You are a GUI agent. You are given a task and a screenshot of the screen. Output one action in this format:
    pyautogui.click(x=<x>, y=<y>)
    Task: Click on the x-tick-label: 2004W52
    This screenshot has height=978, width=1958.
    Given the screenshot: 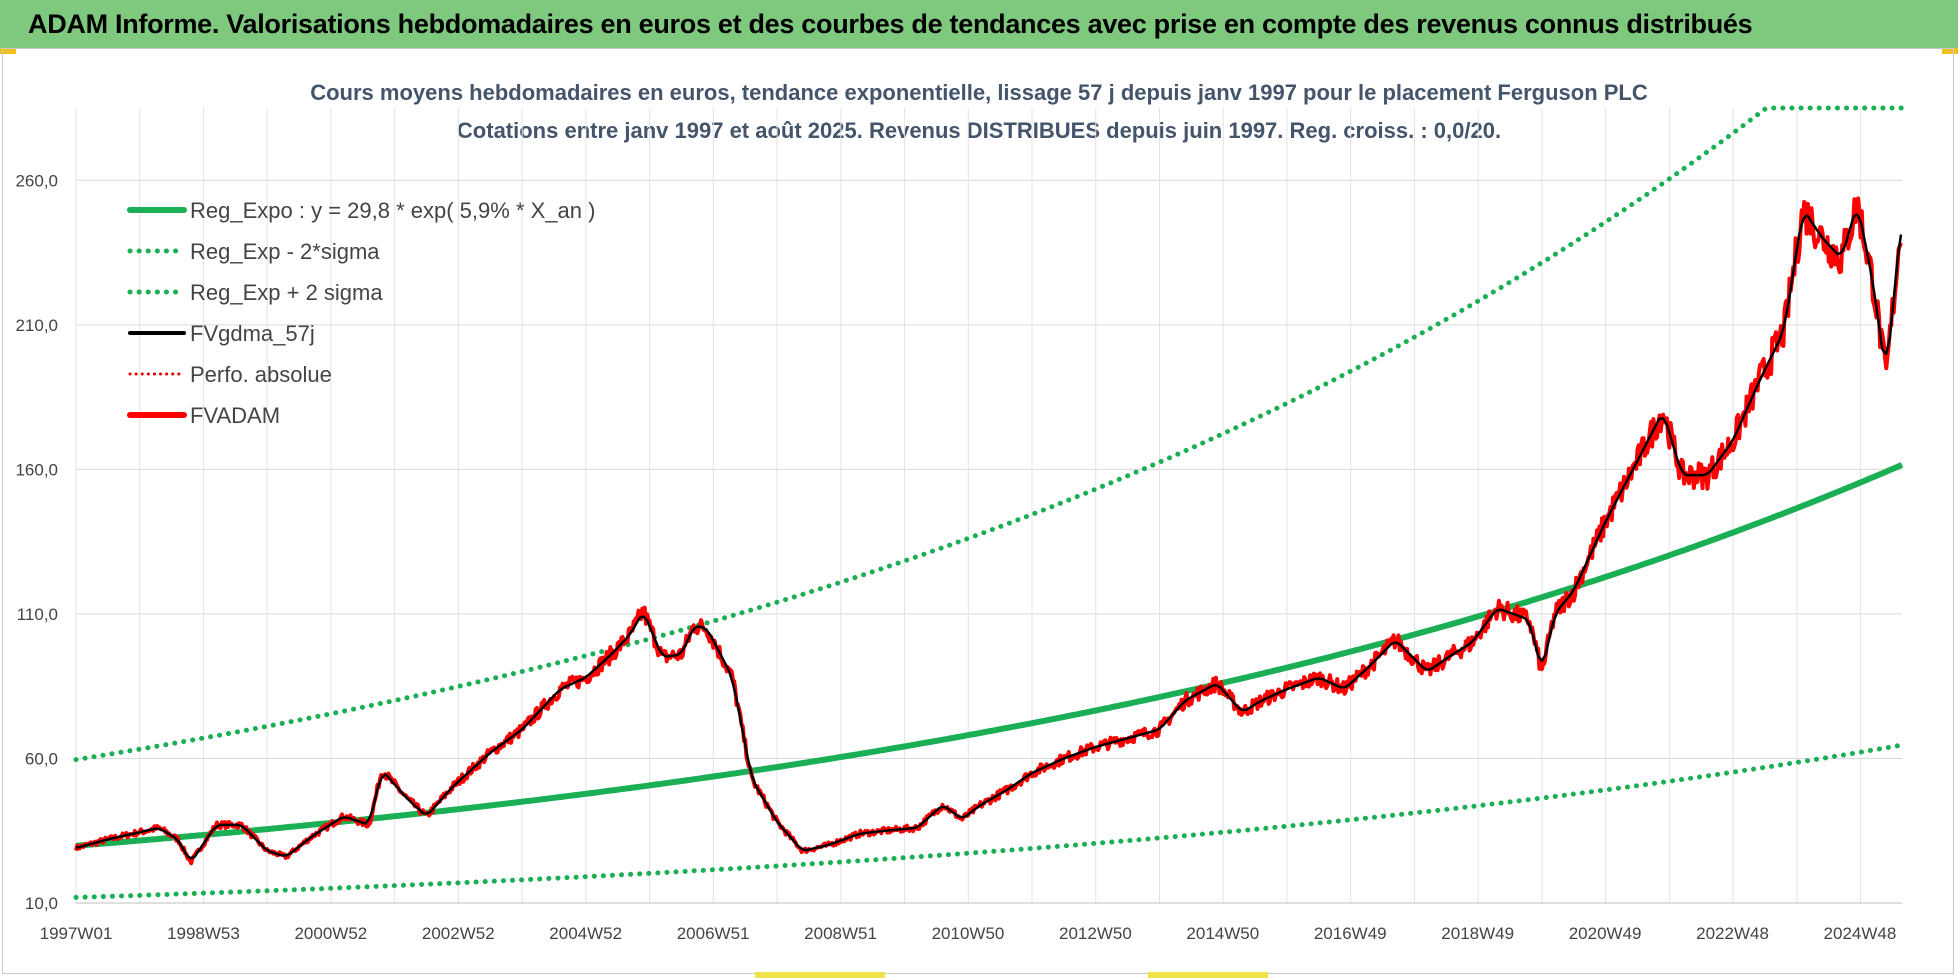 What is the action you would take?
    pyautogui.click(x=585, y=933)
    